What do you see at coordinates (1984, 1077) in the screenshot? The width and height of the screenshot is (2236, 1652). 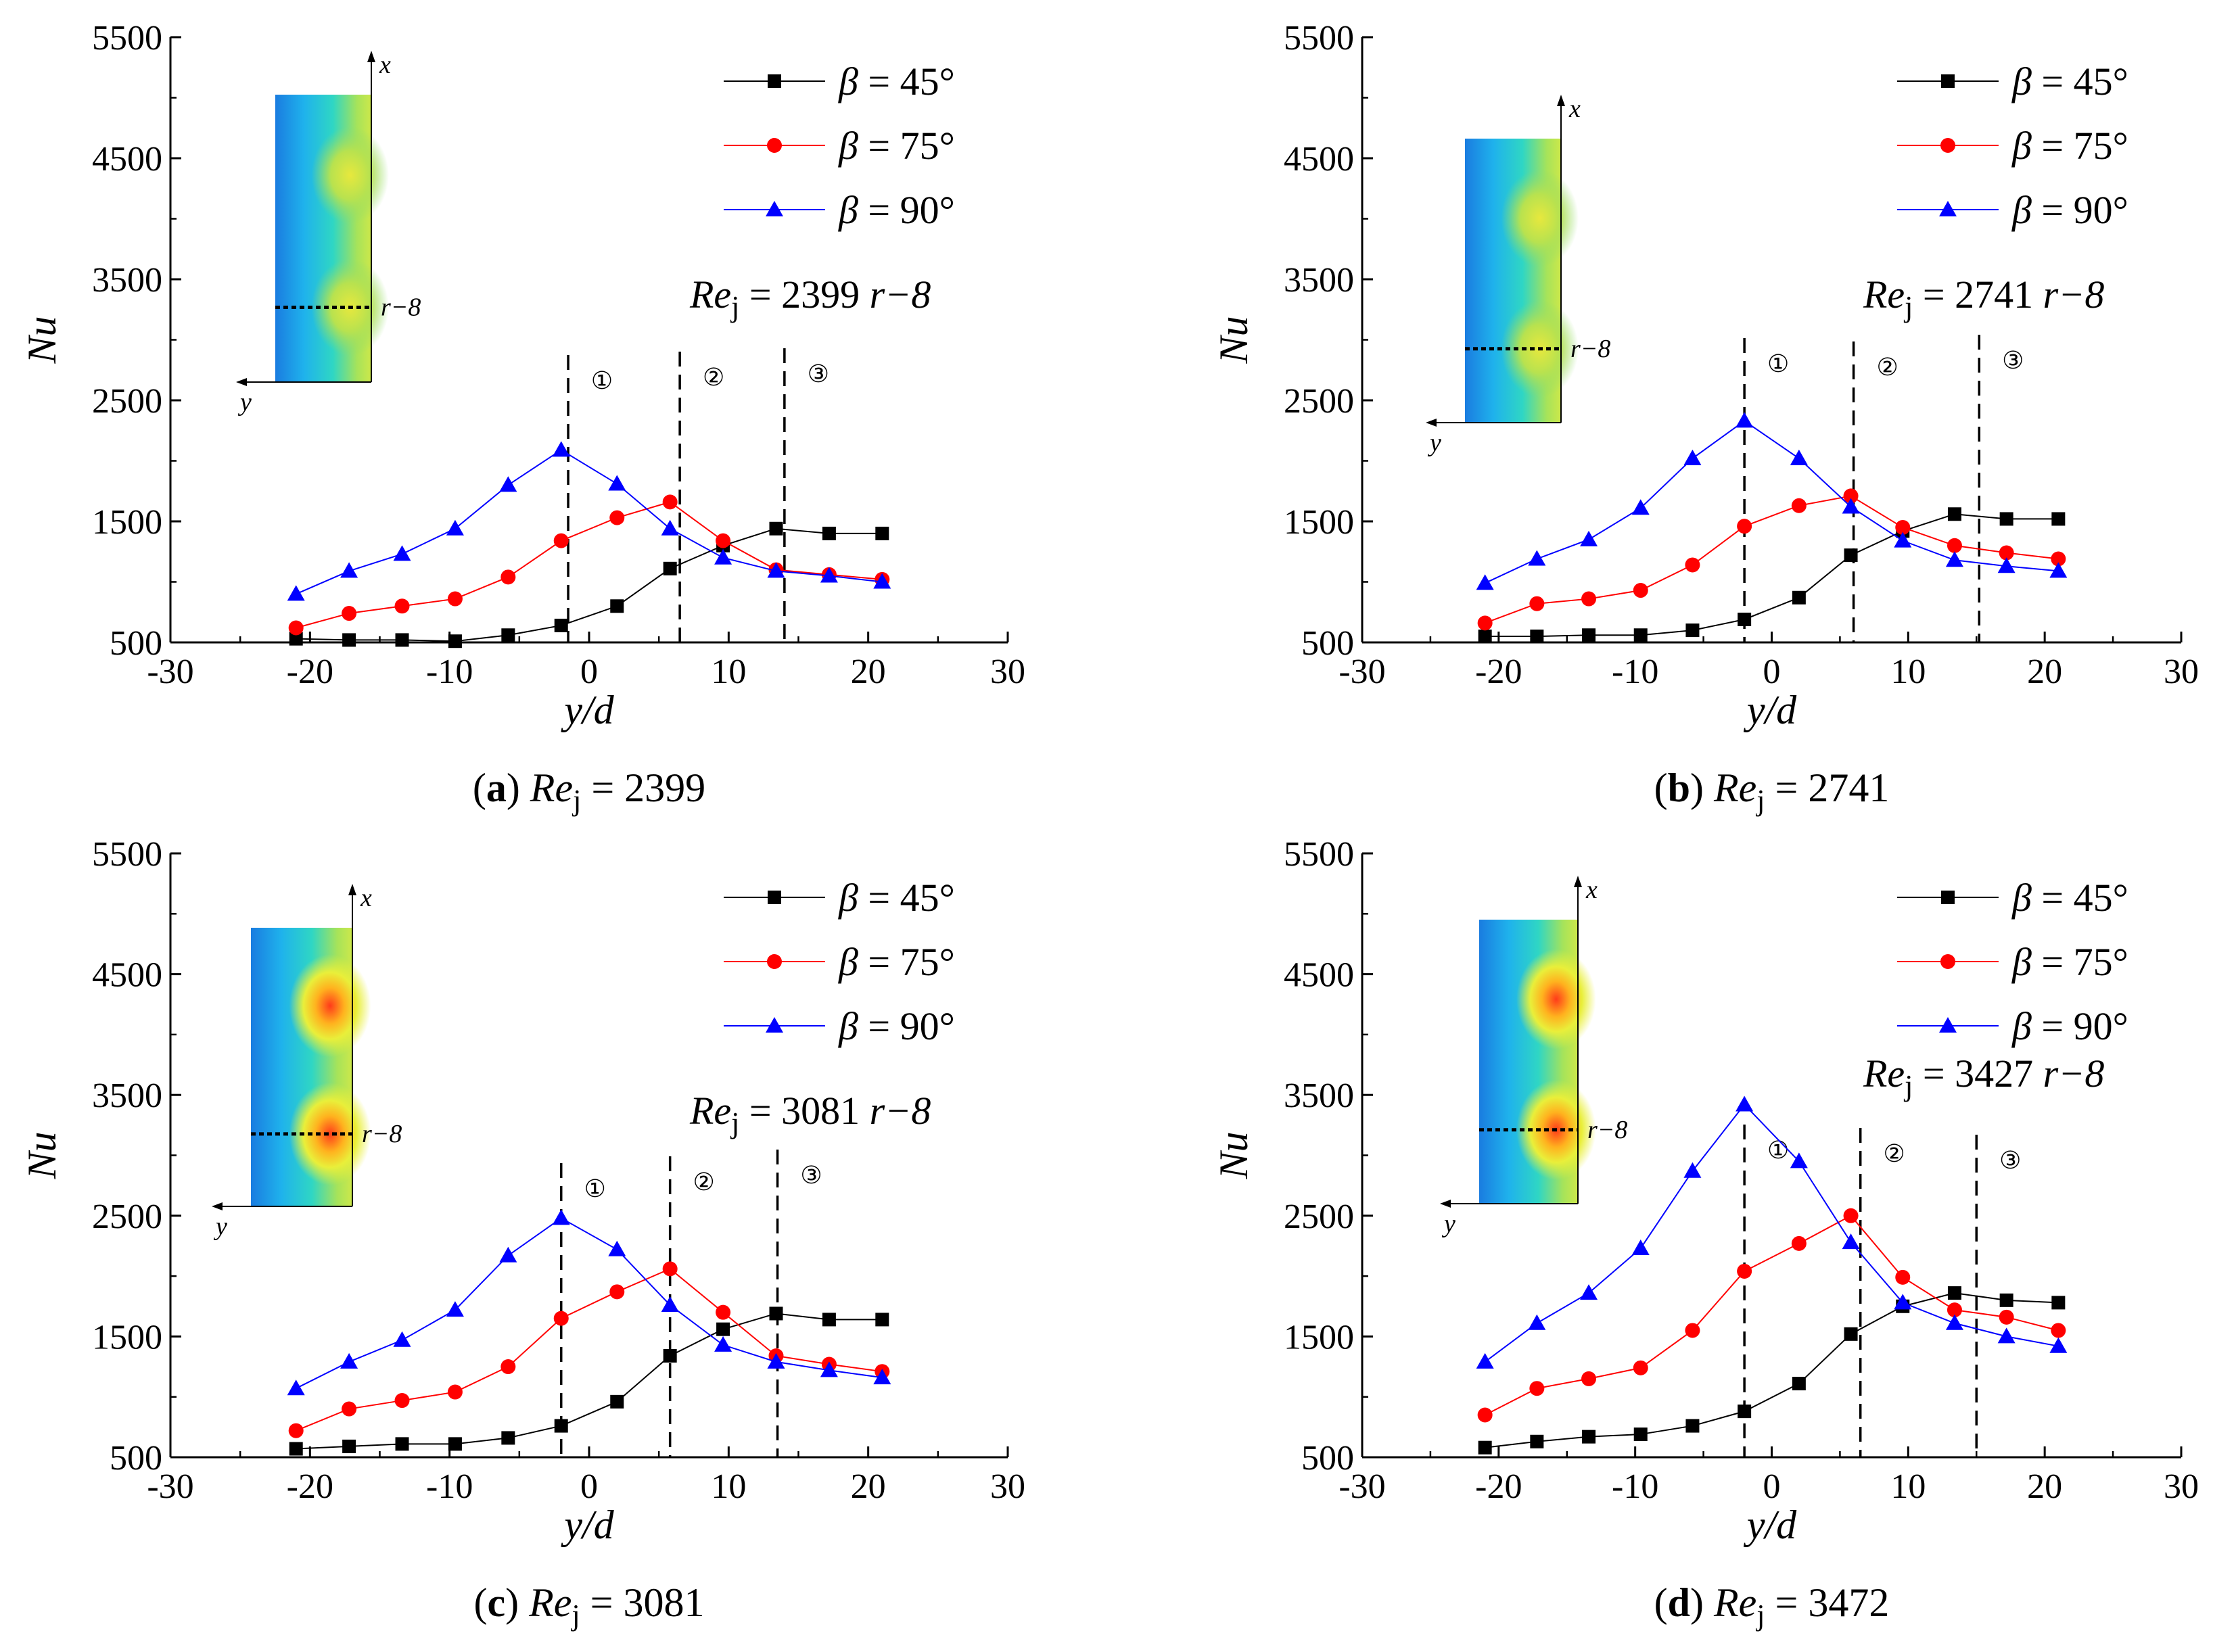 I see `re-annotation: Rej = 3427 r−8` at bounding box center [1984, 1077].